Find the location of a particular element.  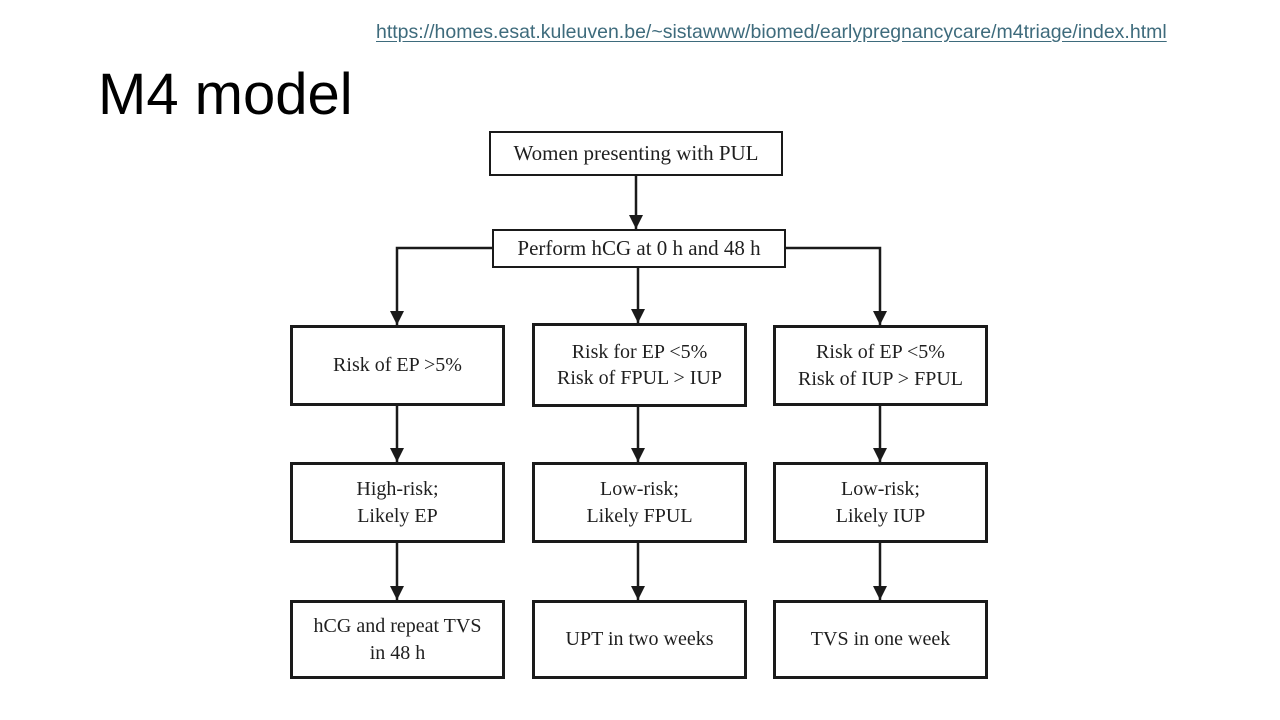

flowchart-box-hcg-repeat-tvs: hCG and repeat TVS in 48 h is located at coordinates (397, 639).